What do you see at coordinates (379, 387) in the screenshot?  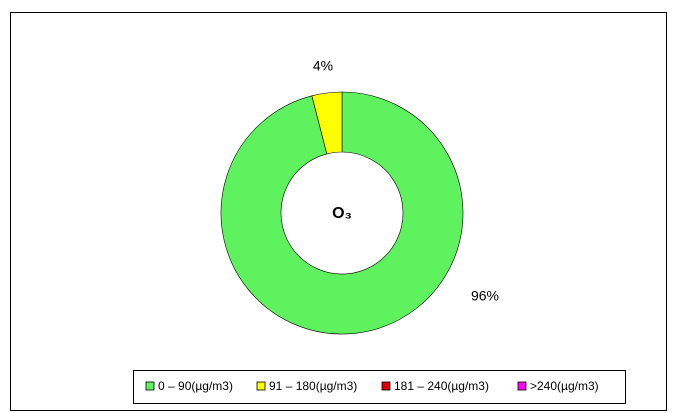 I see `legend-box` at bounding box center [379, 387].